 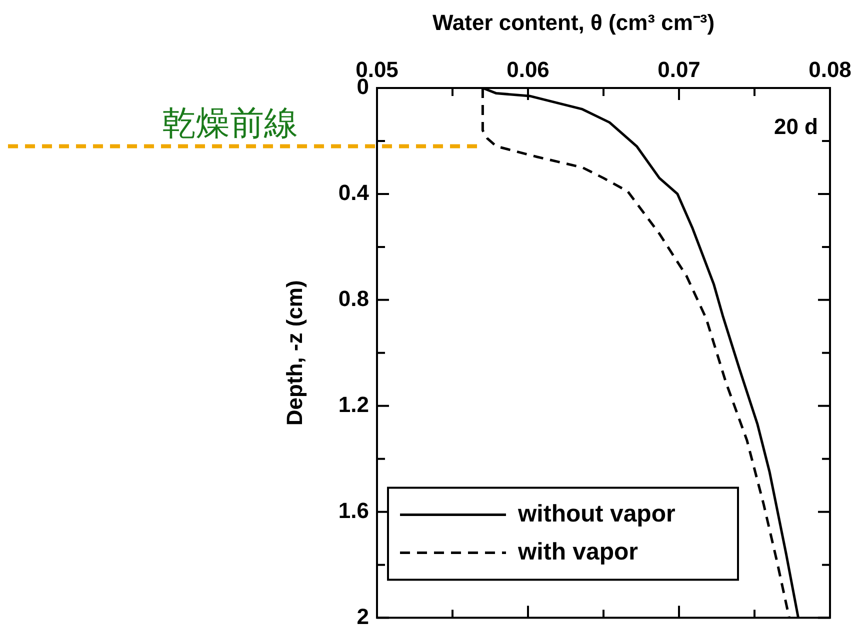 What do you see at coordinates (230, 123) in the screenshot?
I see `ref-line-label: 乾燥前線` at bounding box center [230, 123].